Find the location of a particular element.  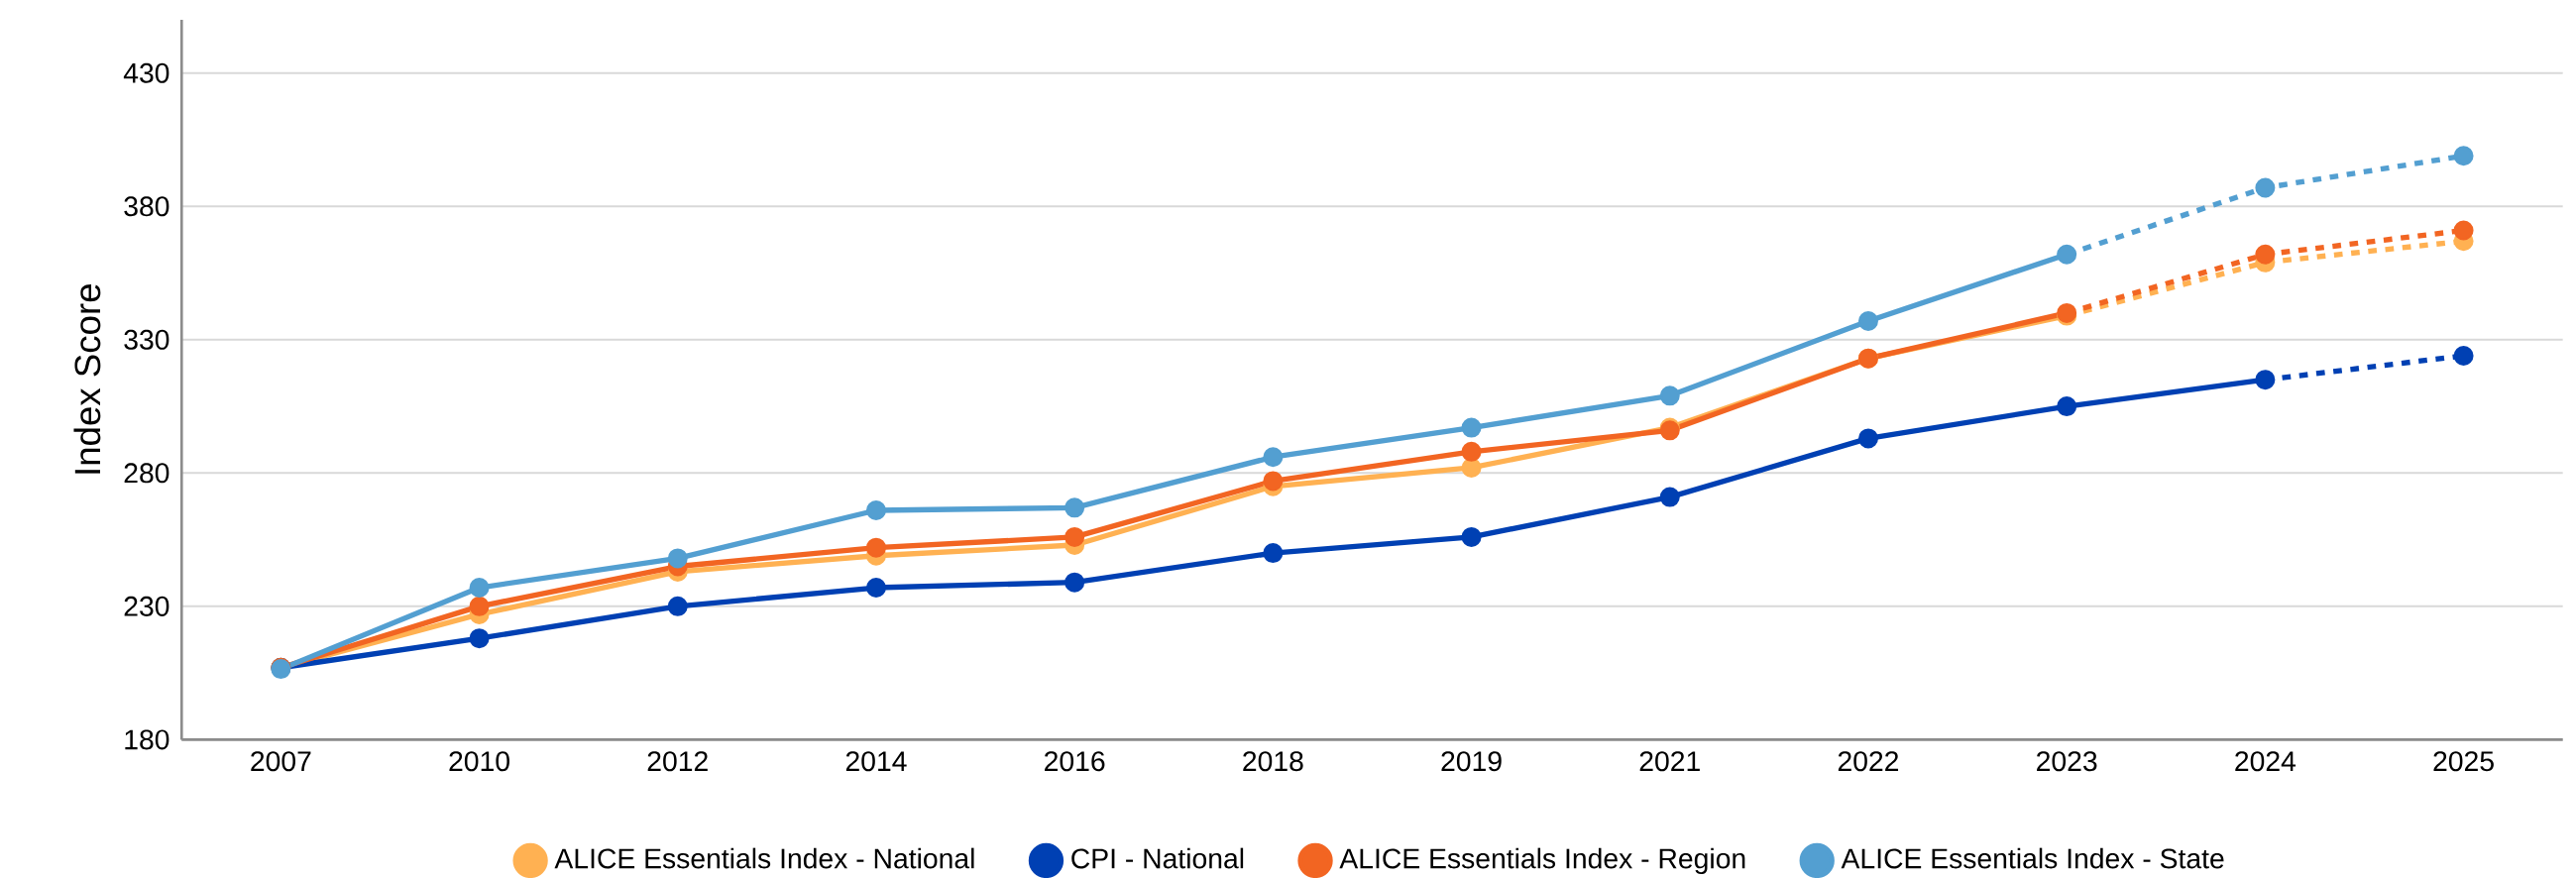

x-tick-label: 2019 is located at coordinates (1471, 761).